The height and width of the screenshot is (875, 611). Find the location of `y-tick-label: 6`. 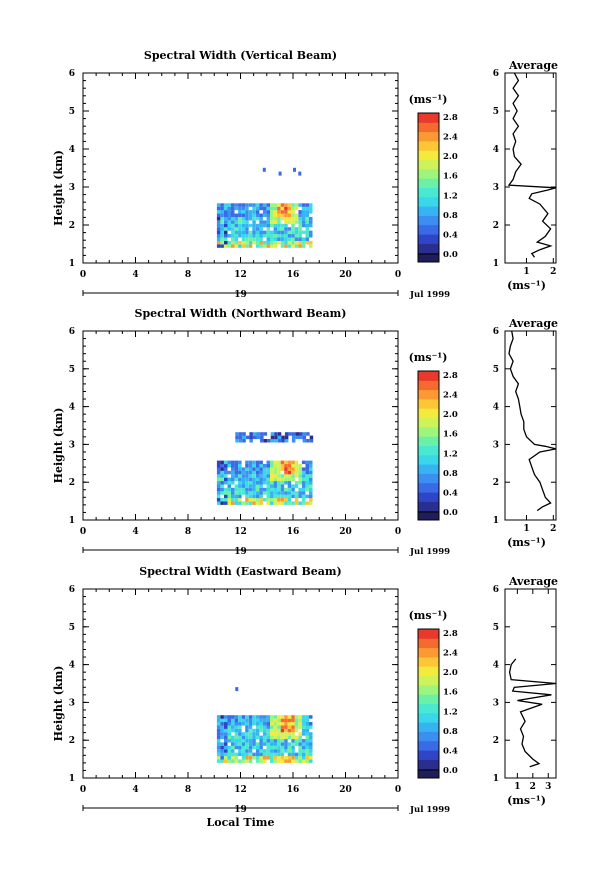

y-tick-label: 6 is located at coordinates (72, 590).